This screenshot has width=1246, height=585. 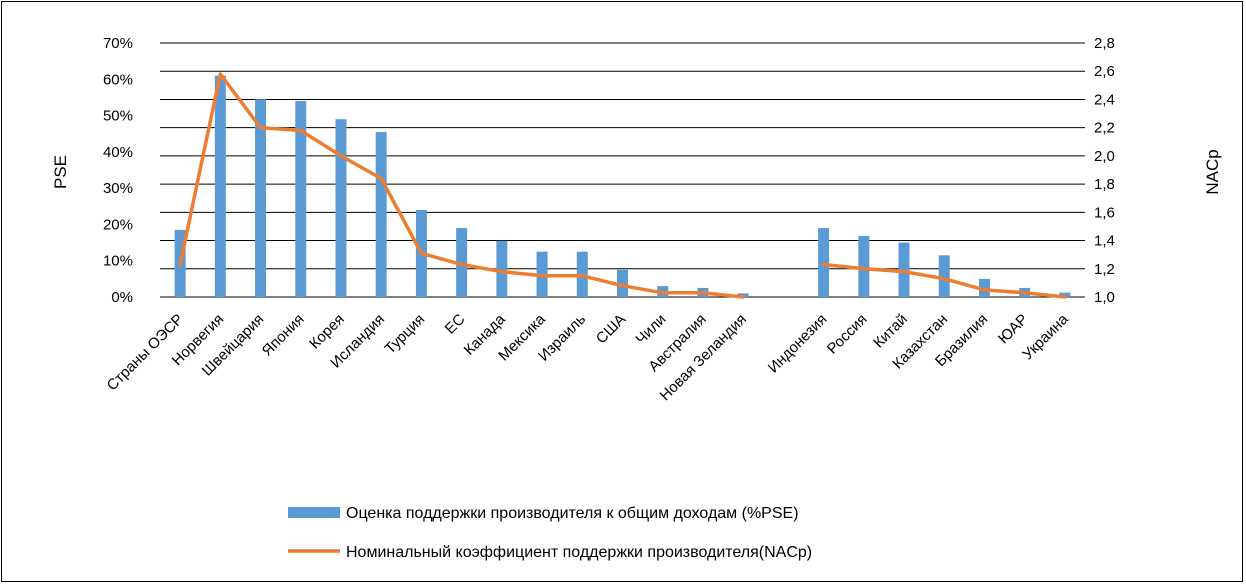 I want to click on y2-tick-label: 2,0, so click(x=1104, y=156).